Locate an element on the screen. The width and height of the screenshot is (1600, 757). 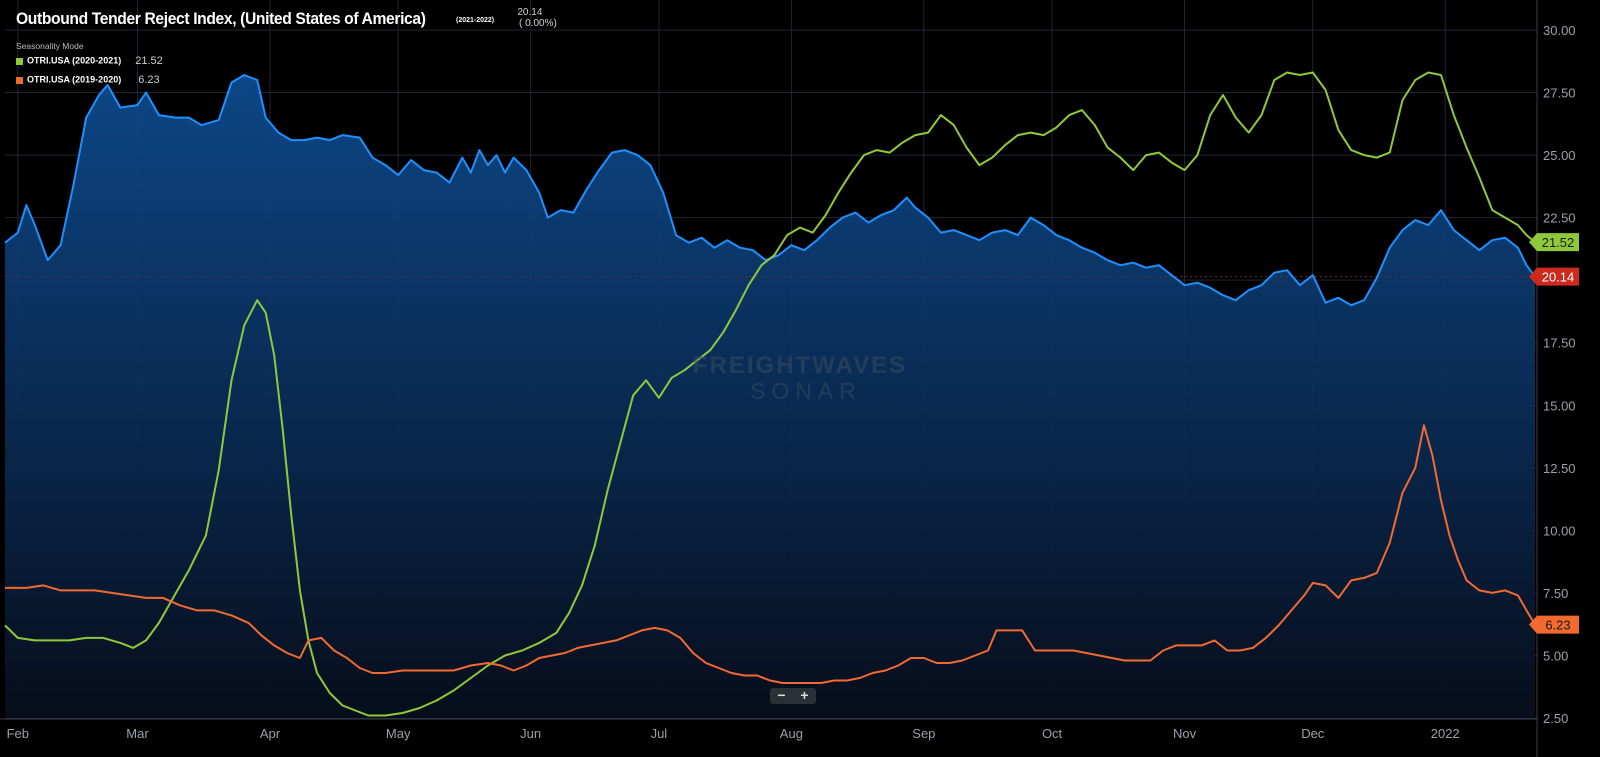
watermark-freightwaves: FREIGHTWAVES is located at coordinates (800, 365).